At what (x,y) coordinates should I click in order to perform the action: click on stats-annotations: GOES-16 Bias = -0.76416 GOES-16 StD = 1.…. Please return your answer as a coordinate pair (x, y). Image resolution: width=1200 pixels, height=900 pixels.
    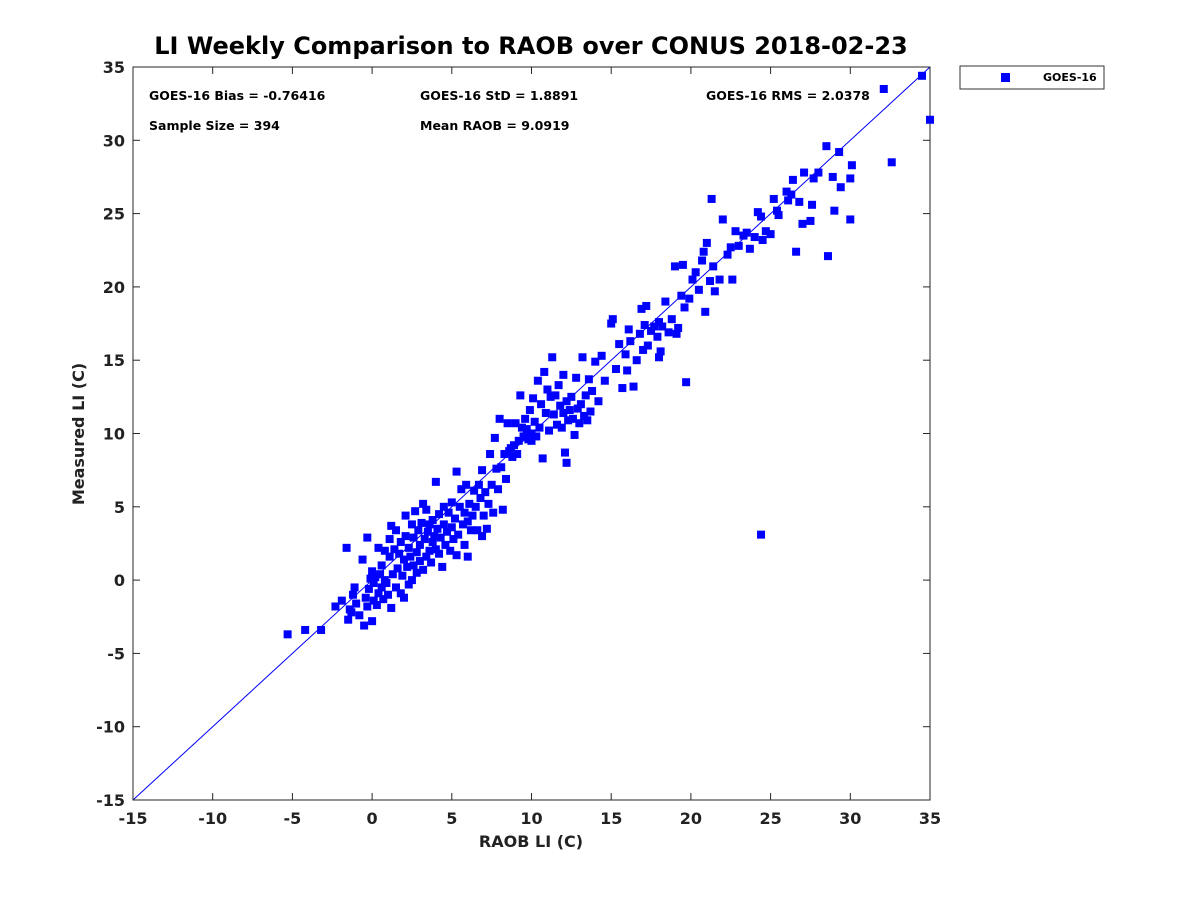
    Looking at the image, I should click on (509, 110).